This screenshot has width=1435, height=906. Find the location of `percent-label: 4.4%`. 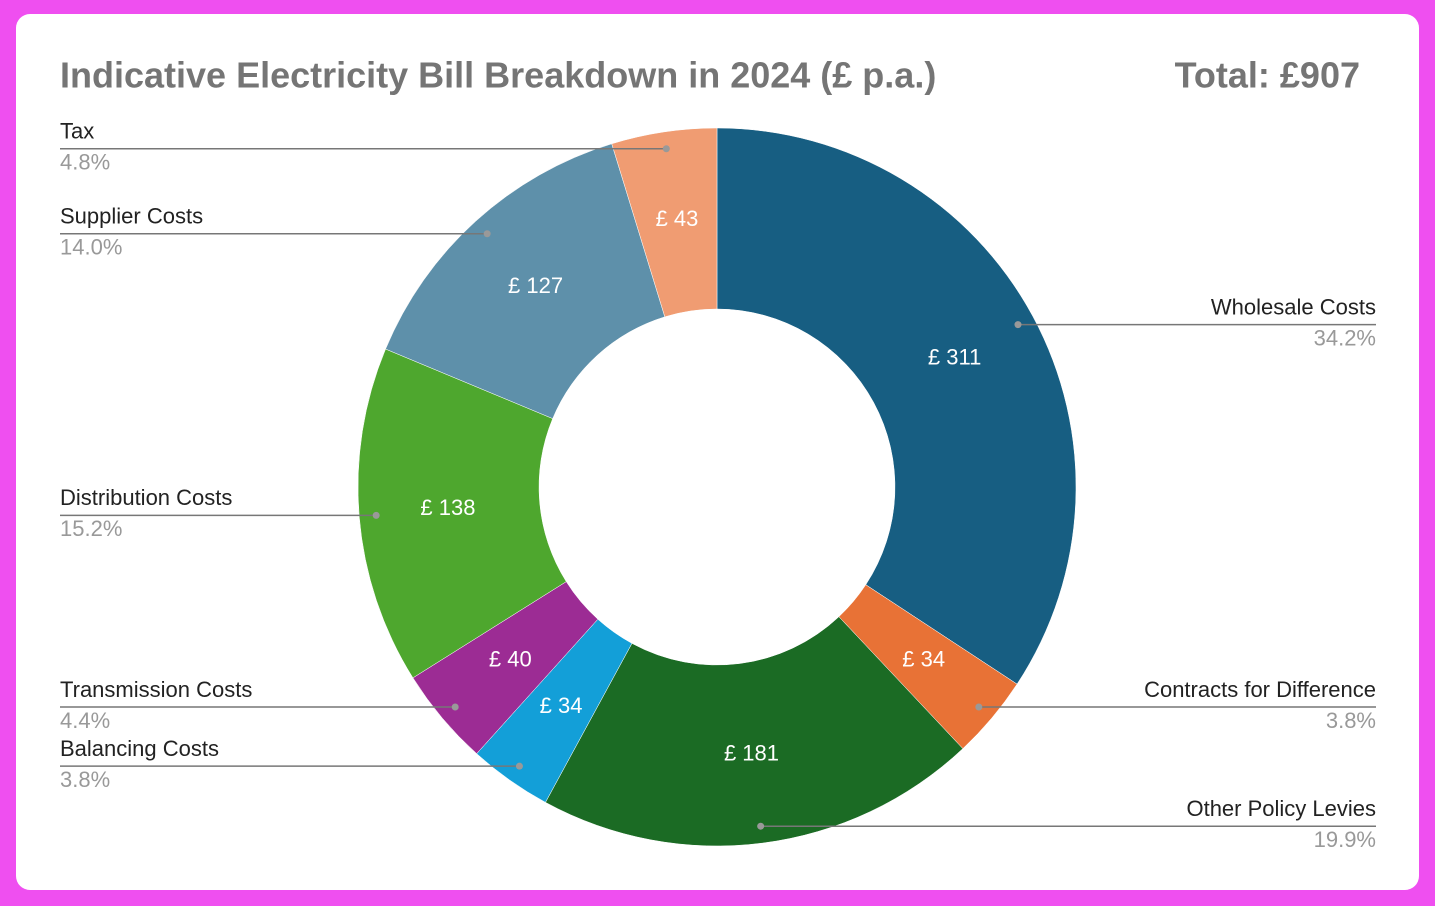

percent-label: 4.4% is located at coordinates (85, 720).